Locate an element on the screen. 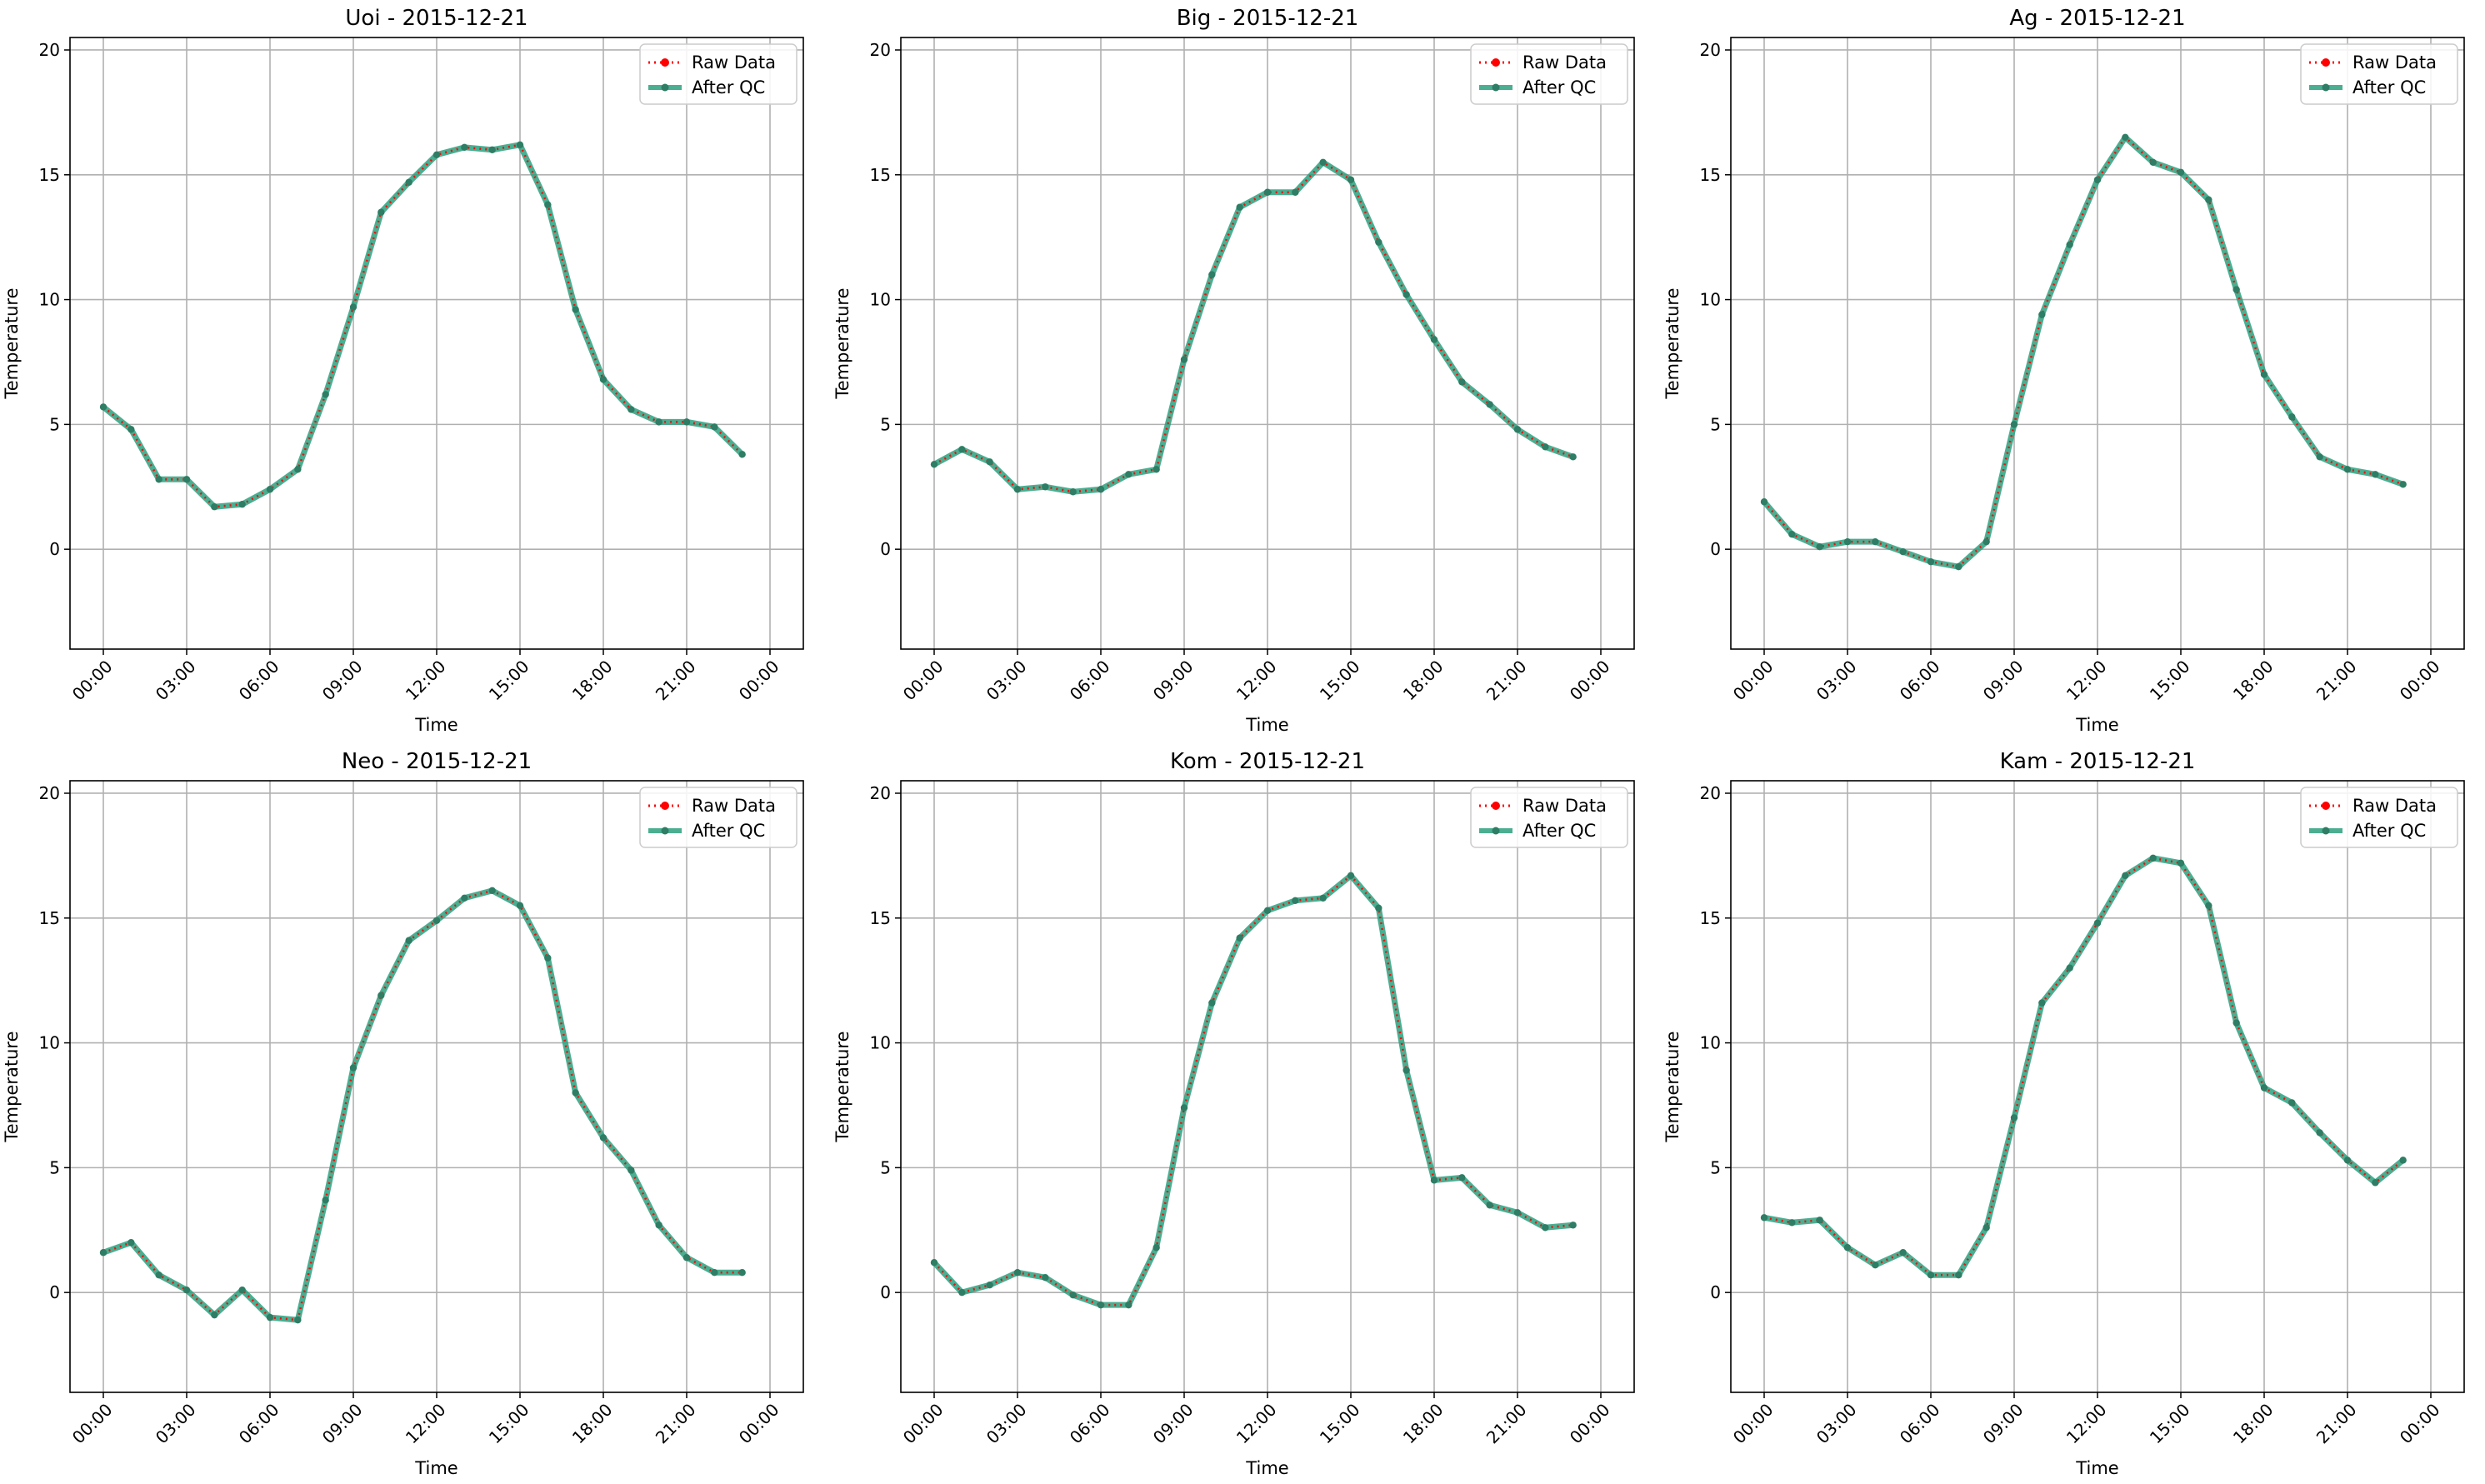 The image size is (2485, 1484). chart-title: Big - 2015-12-21 is located at coordinates (1268, 18).